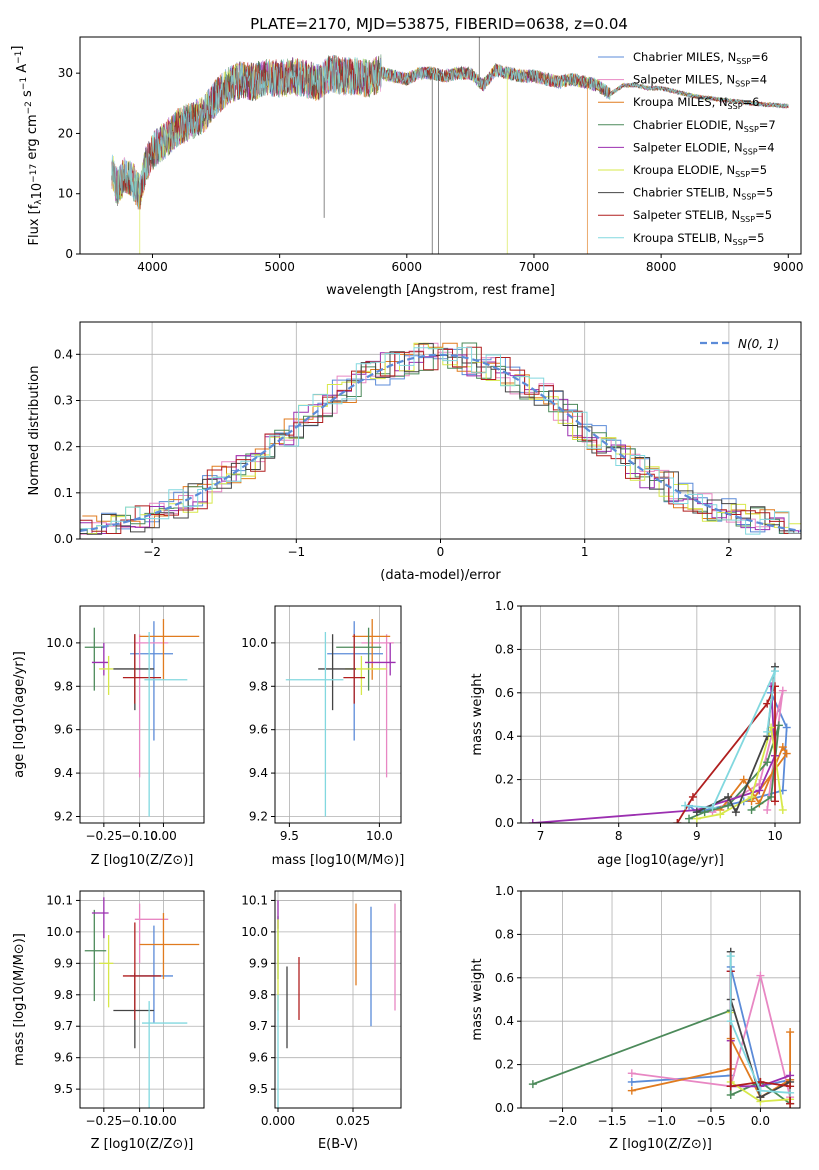 Image resolution: width=819 pixels, height=1170 pixels. What do you see at coordinates (407, 267) in the screenshot?
I see `x-tick-label: 6000` at bounding box center [407, 267].